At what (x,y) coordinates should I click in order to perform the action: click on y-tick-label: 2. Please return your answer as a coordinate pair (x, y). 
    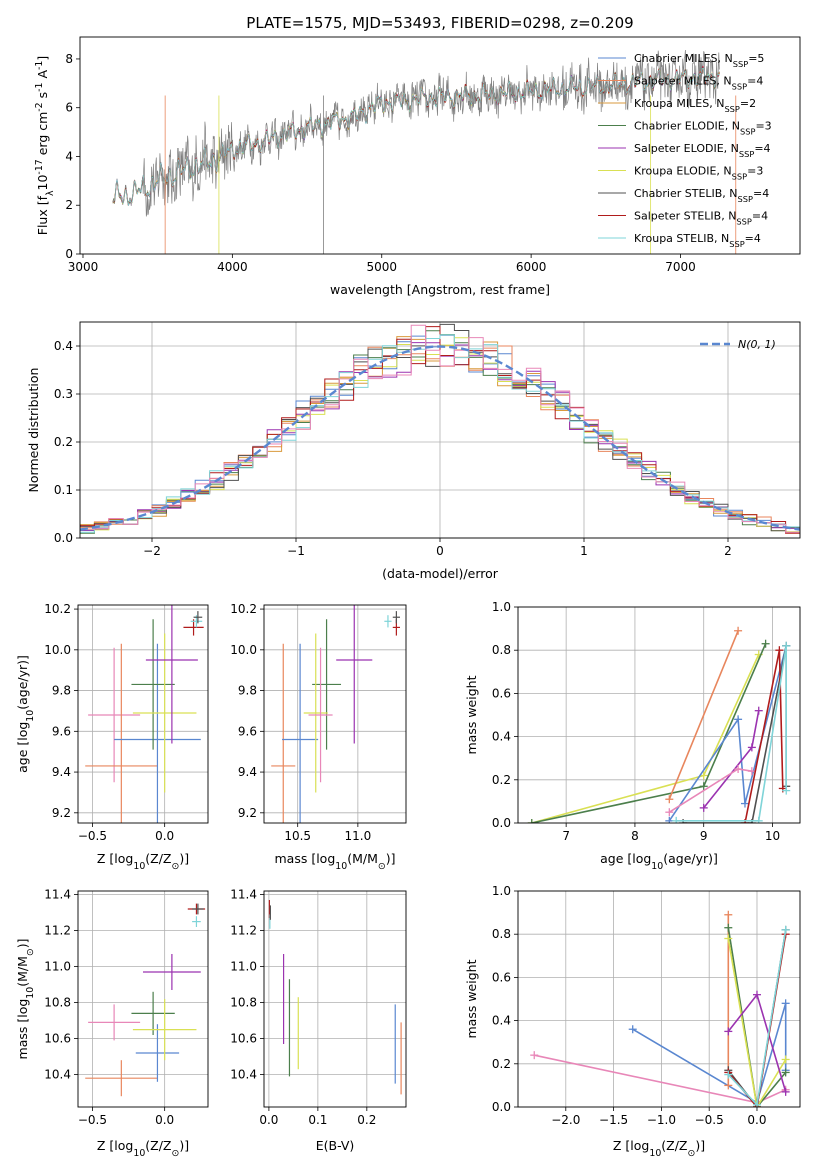
    Looking at the image, I should click on (69, 205).